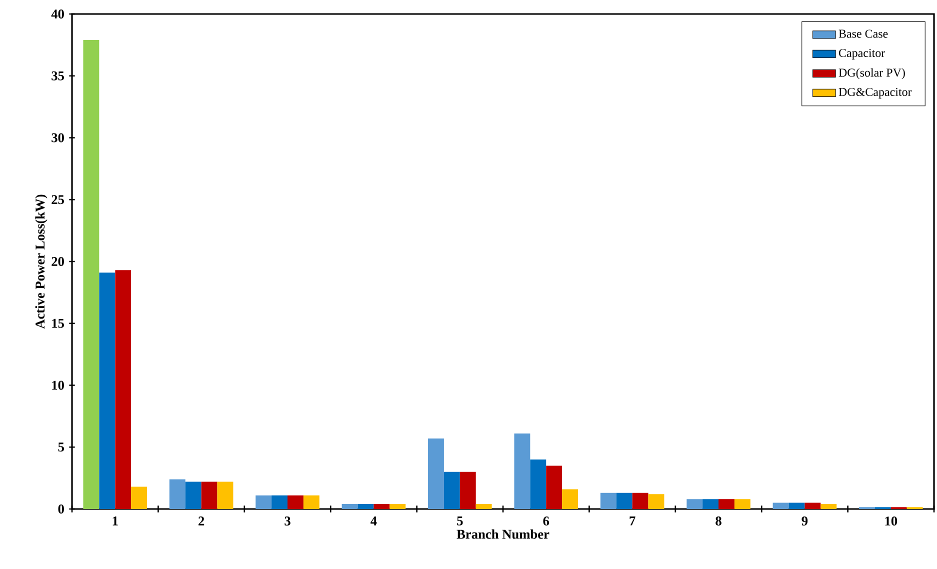 The width and height of the screenshot is (937, 569). What do you see at coordinates (503, 534) in the screenshot?
I see `x-axis-title: Branch Number` at bounding box center [503, 534].